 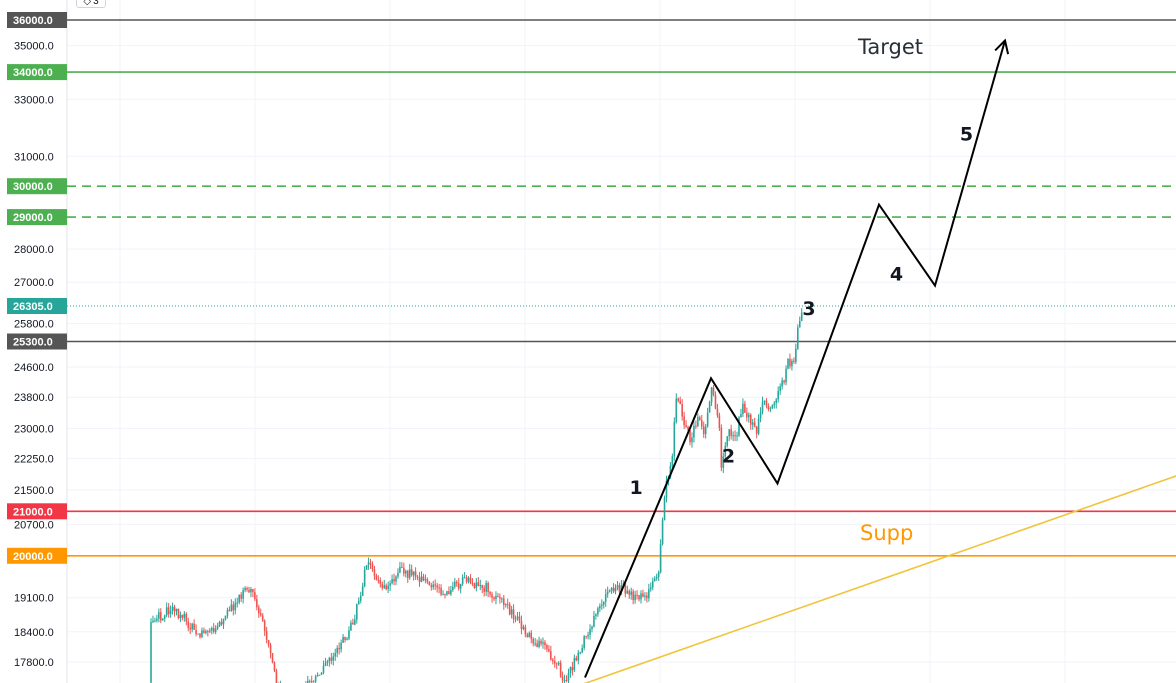 What do you see at coordinates (91, 4) in the screenshot?
I see `indicator-widget: ◇ 3` at bounding box center [91, 4].